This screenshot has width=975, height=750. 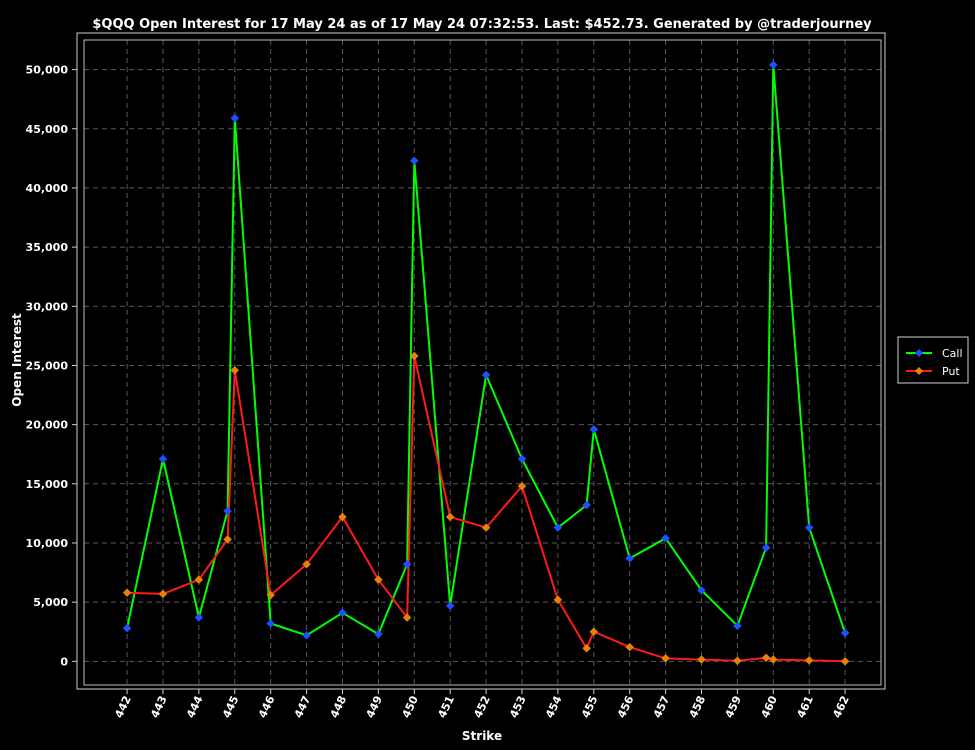 I want to click on y-tick-label: 30,000, so click(x=47, y=306).